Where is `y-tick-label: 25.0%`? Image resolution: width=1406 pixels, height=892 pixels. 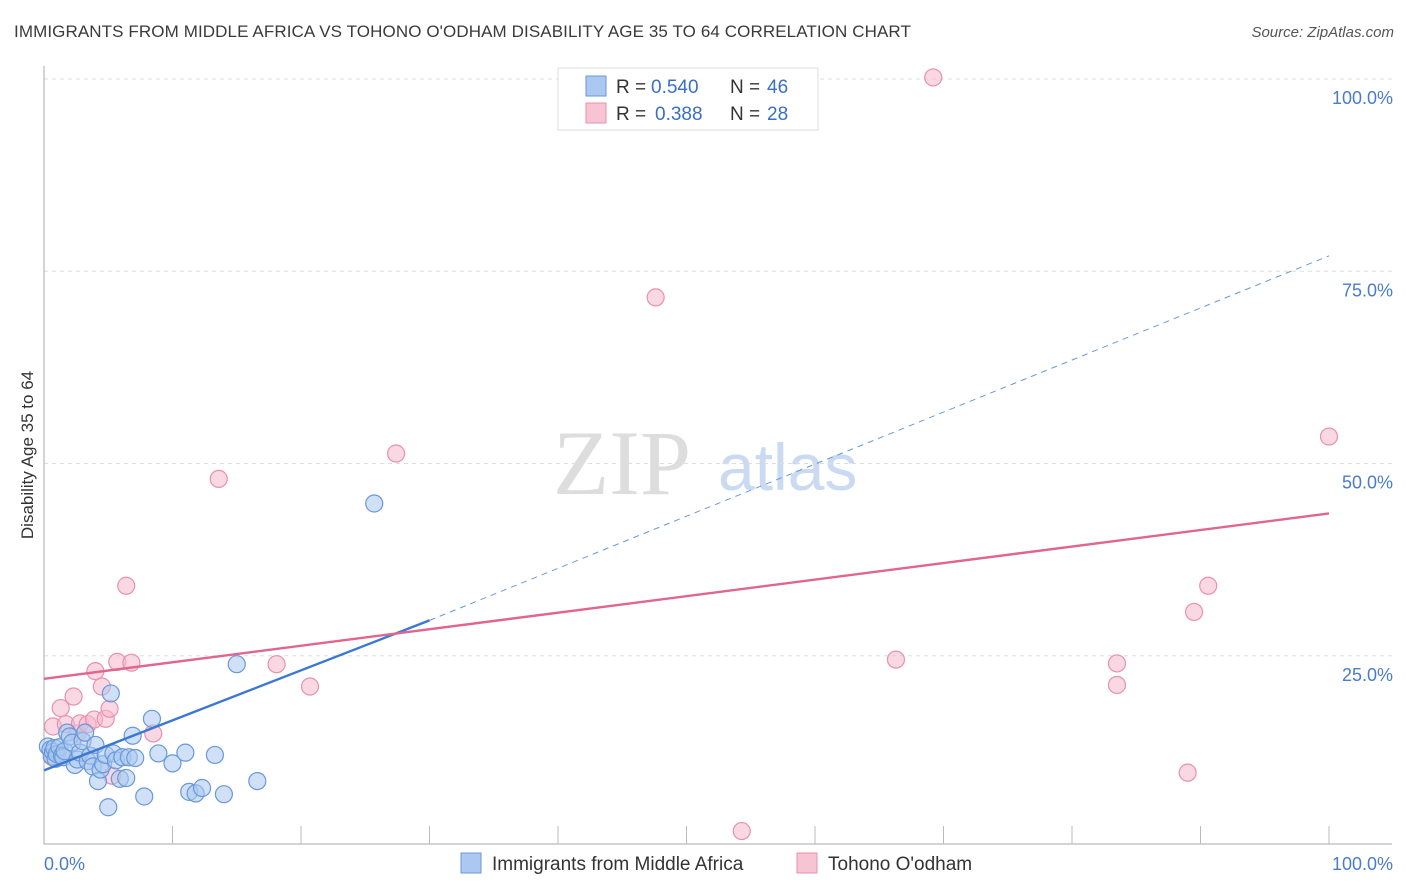
y-tick-label: 25.0% is located at coordinates (1367, 675).